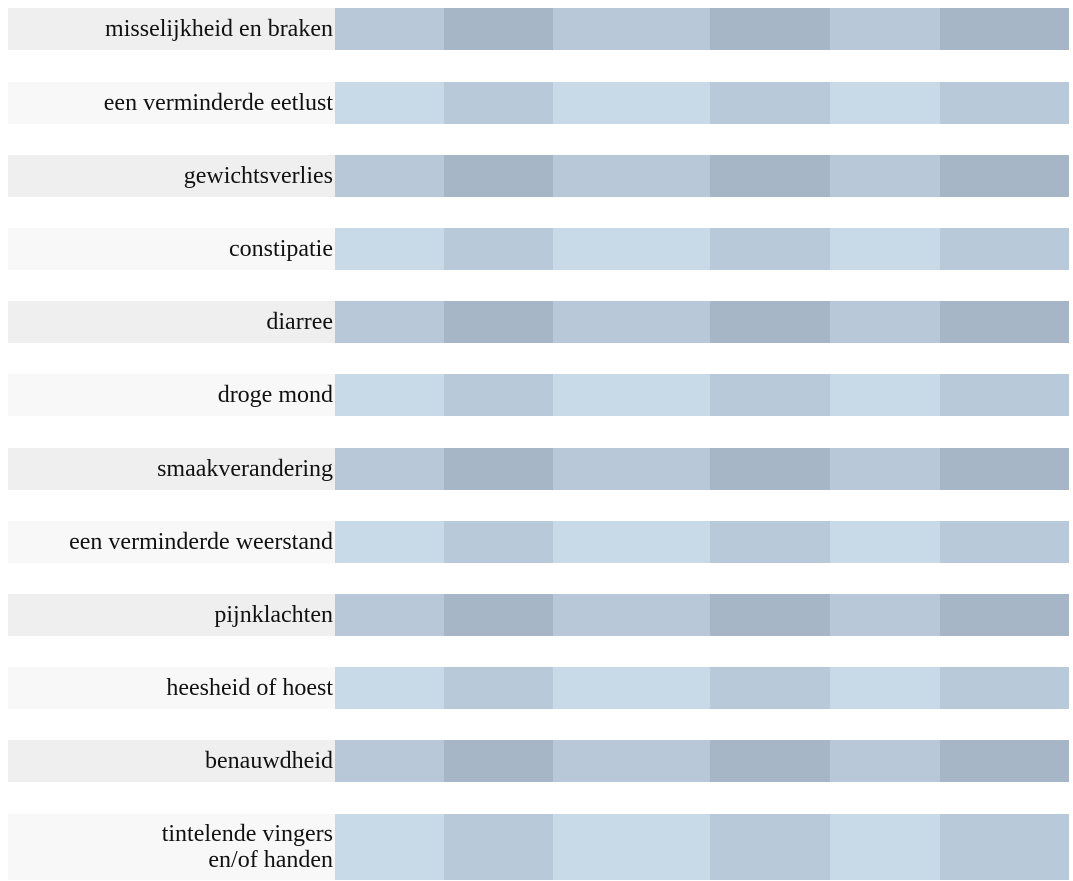  I want to click on symptom-row: een verminderde eetlust, so click(538, 103).